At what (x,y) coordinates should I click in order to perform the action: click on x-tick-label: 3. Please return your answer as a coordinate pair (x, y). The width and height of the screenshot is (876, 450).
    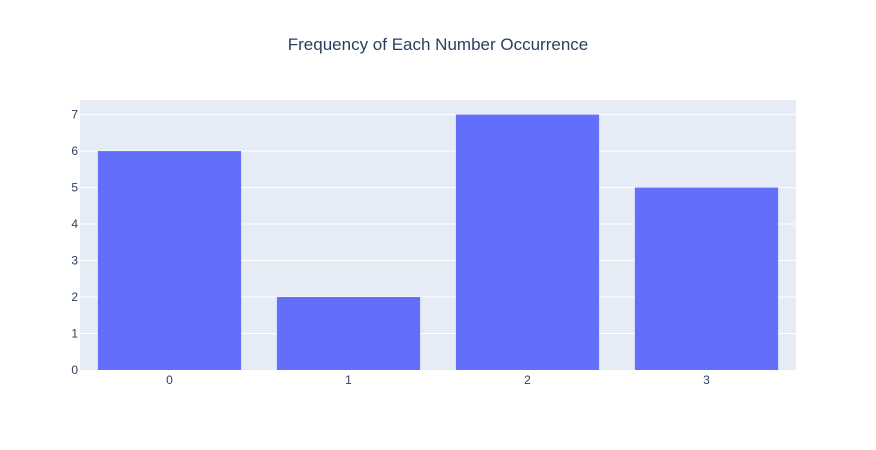
    Looking at the image, I should click on (706, 380).